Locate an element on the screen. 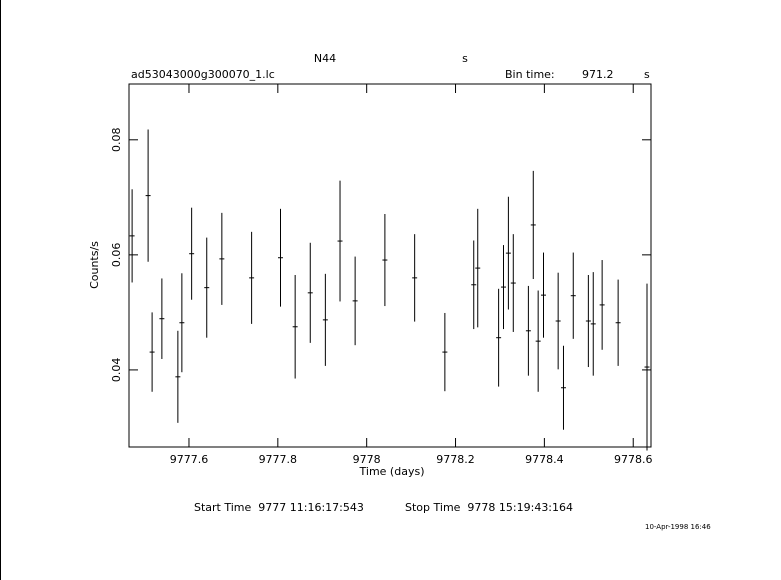  timestamp: 10-Apr-1998 16:46 is located at coordinates (678, 527).